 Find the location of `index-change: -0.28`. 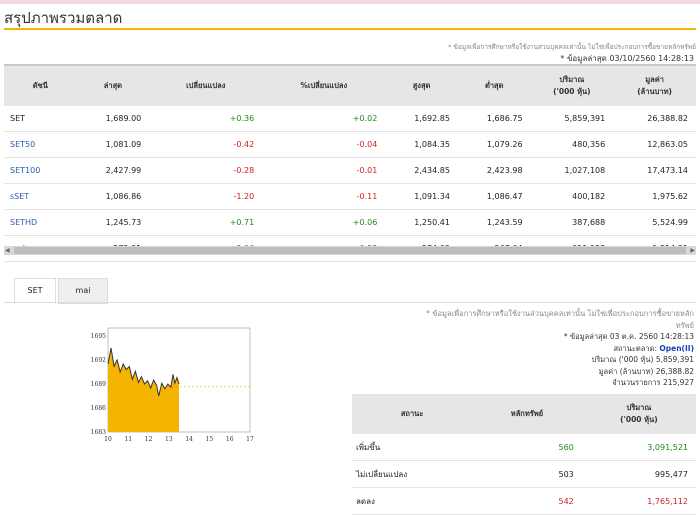

index-change: -0.28 is located at coordinates (206, 170).